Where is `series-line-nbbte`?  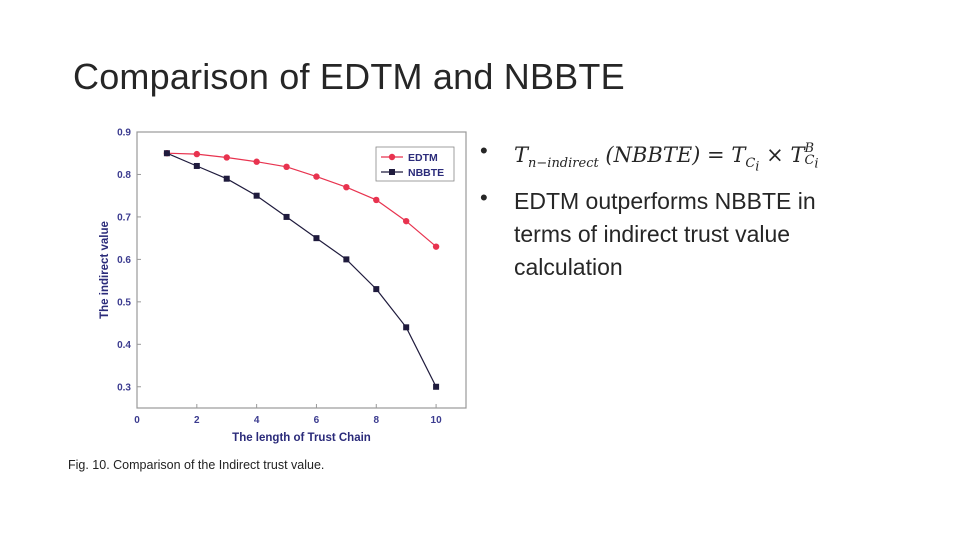 series-line-nbbte is located at coordinates (301, 270).